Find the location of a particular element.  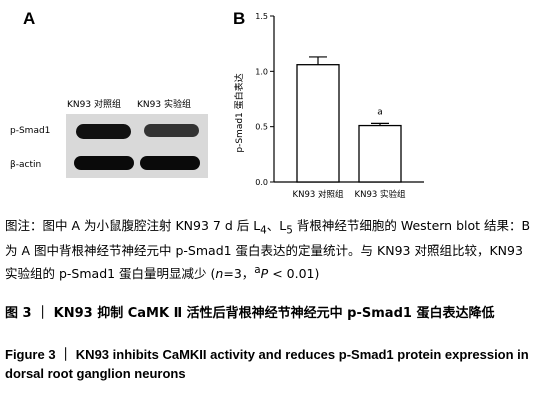

lane-label-control: KN93 对照组 is located at coordinates (94, 105).